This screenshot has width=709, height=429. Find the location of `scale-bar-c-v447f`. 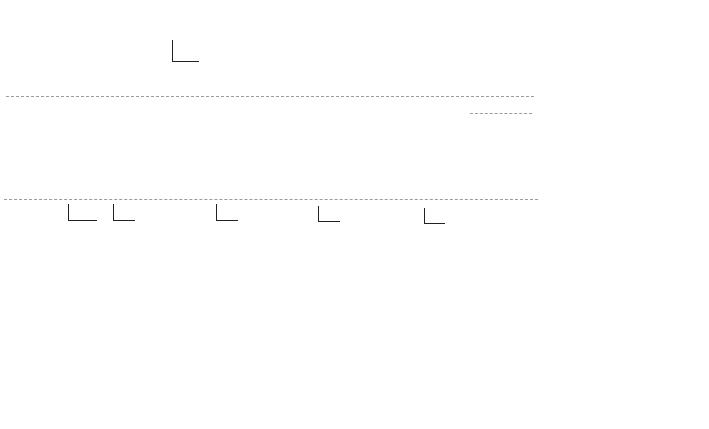

scale-bar-c-v447f is located at coordinates (227, 212).